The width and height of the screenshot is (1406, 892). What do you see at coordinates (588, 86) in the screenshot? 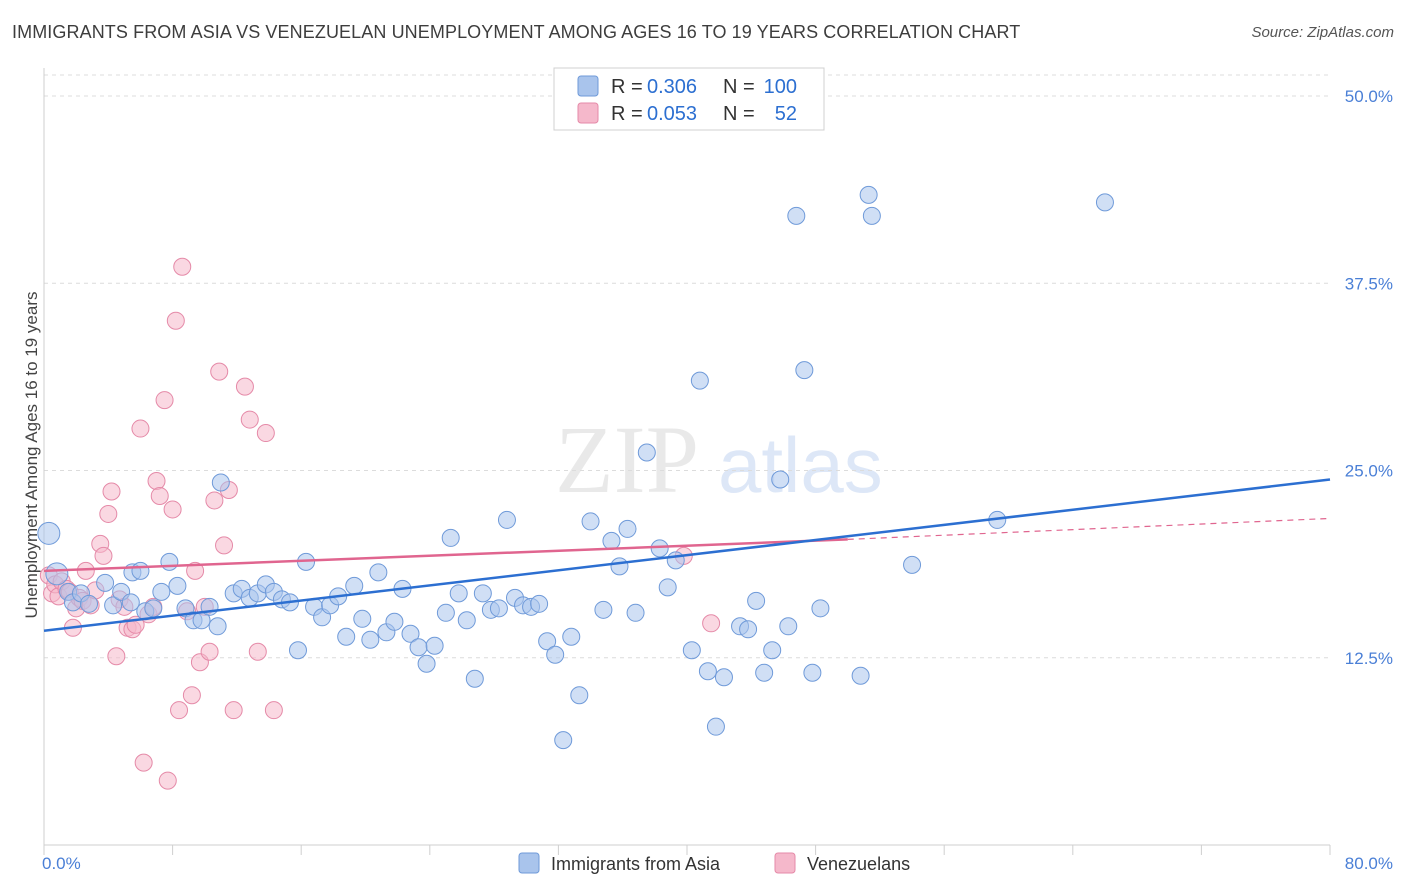
I see `legend-swatch-asia` at bounding box center [588, 86].